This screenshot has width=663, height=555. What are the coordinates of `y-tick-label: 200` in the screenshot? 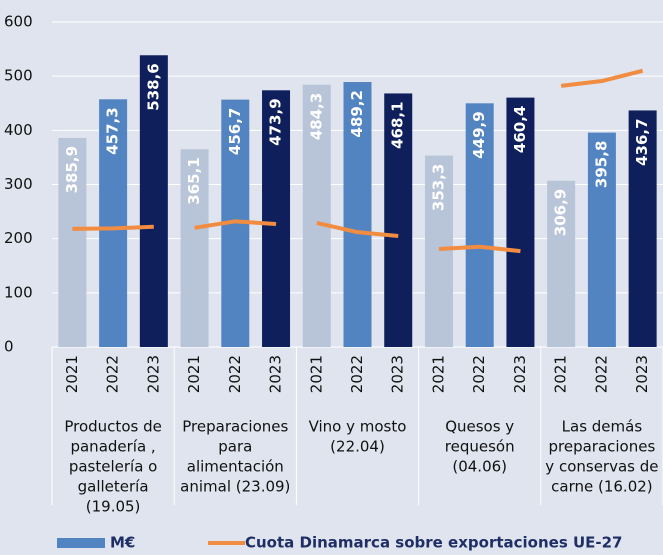 It's located at (18, 238).